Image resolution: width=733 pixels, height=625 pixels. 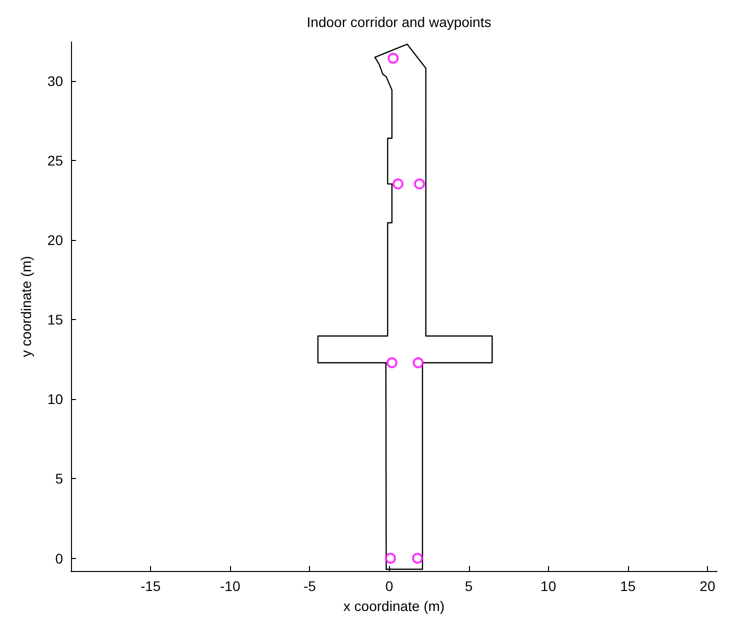 What do you see at coordinates (389, 586) in the screenshot?
I see `x-tick-label: 0` at bounding box center [389, 586].